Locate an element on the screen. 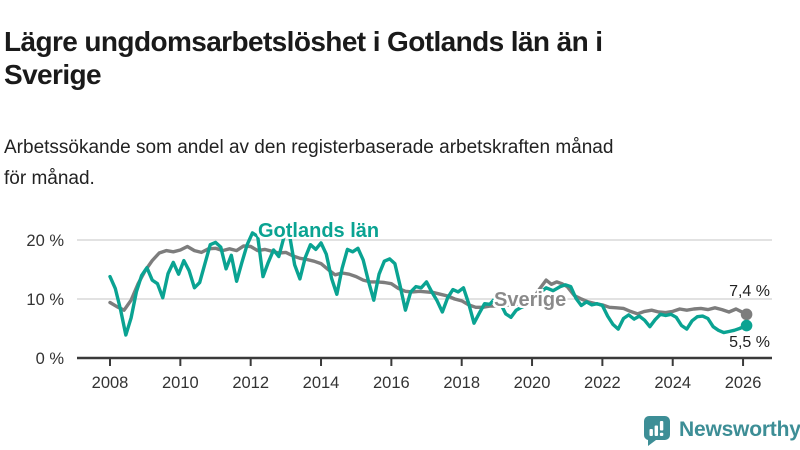  svg-text: 2026 is located at coordinates (743, 383).